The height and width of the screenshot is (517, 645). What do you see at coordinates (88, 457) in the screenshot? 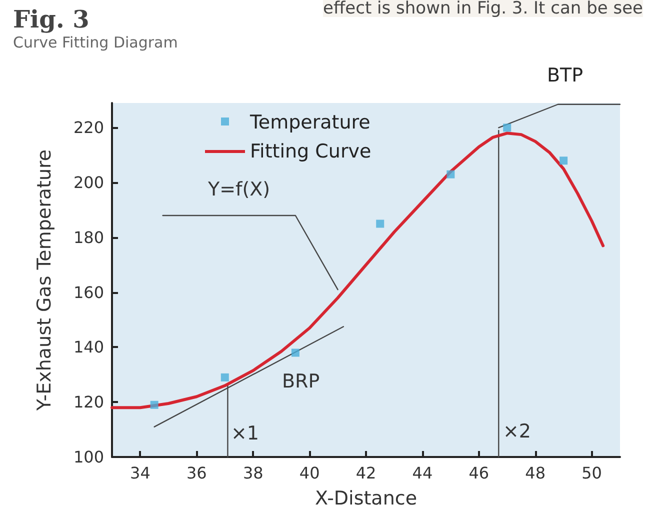
I see `y-tick-label: 100` at bounding box center [88, 457].